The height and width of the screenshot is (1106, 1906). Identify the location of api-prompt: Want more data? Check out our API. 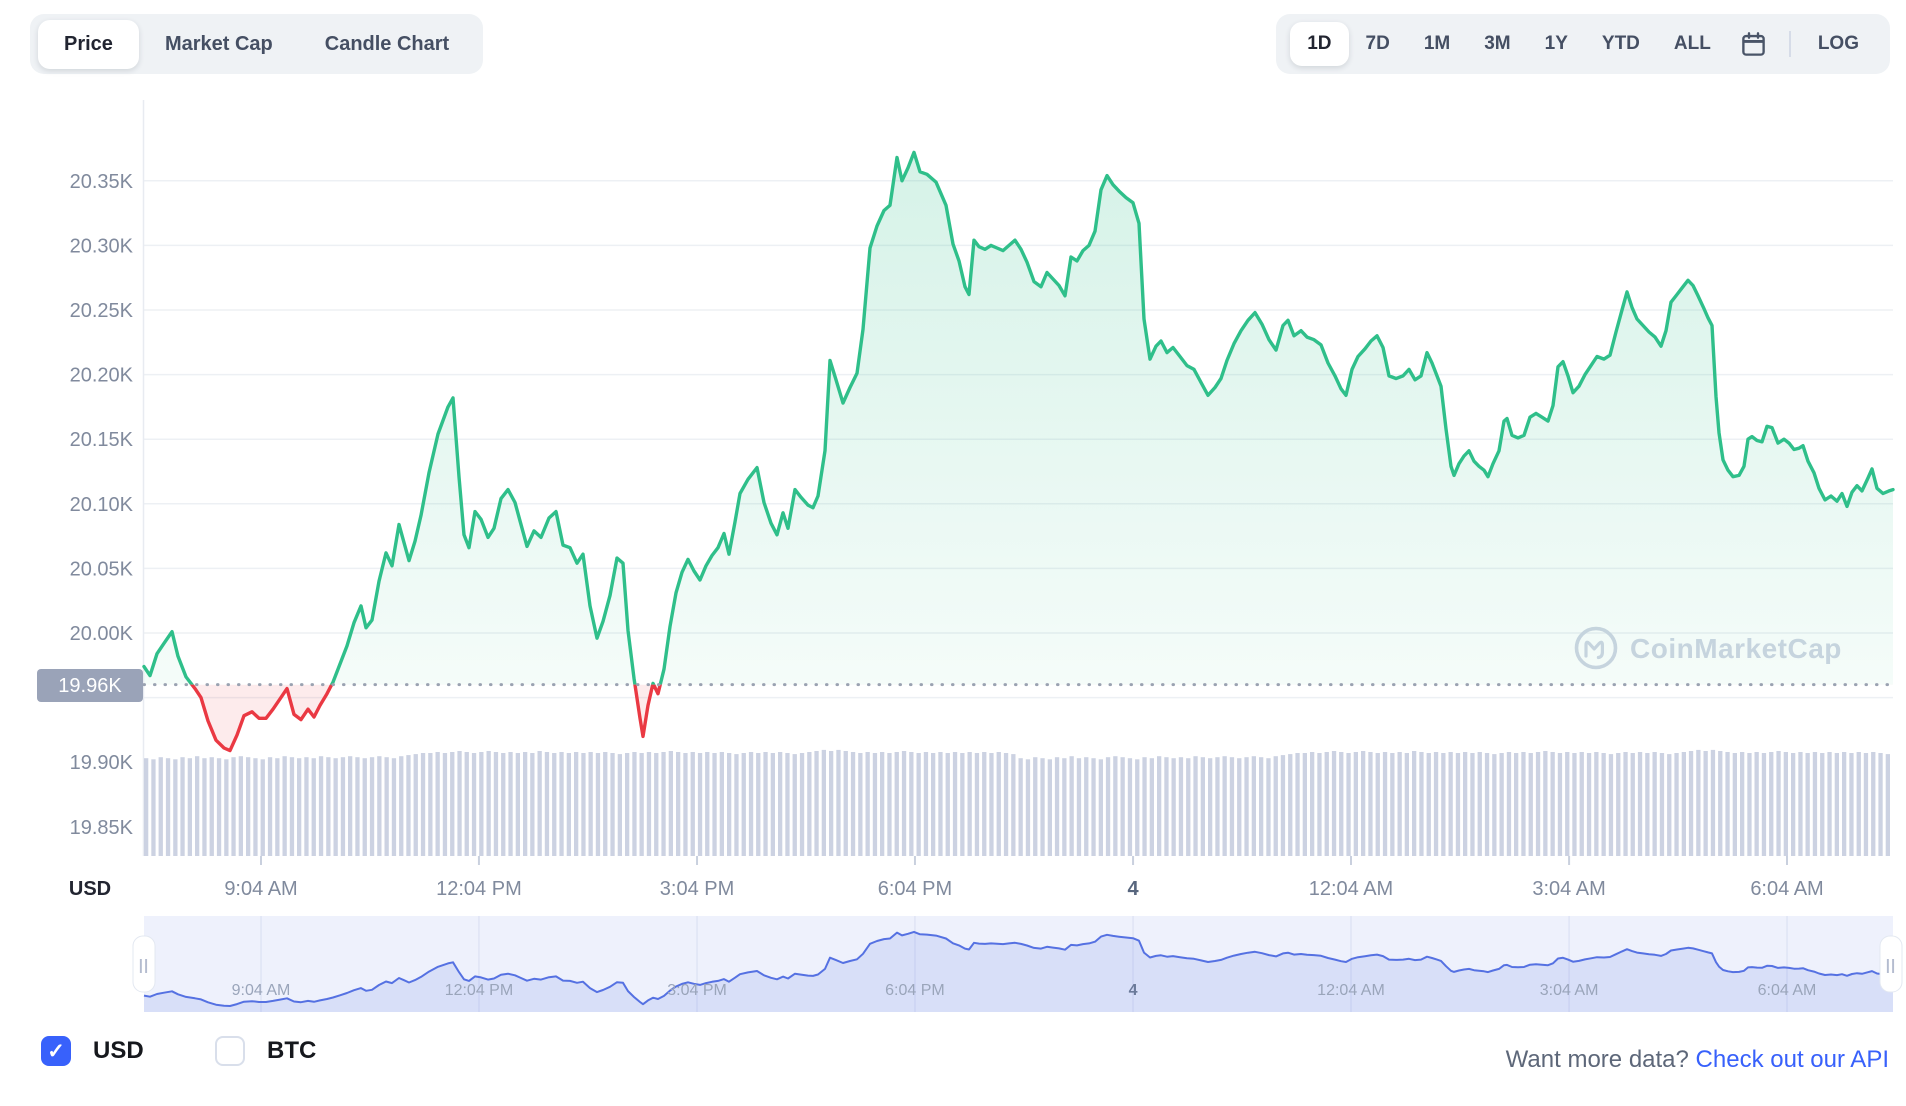
(1697, 1060).